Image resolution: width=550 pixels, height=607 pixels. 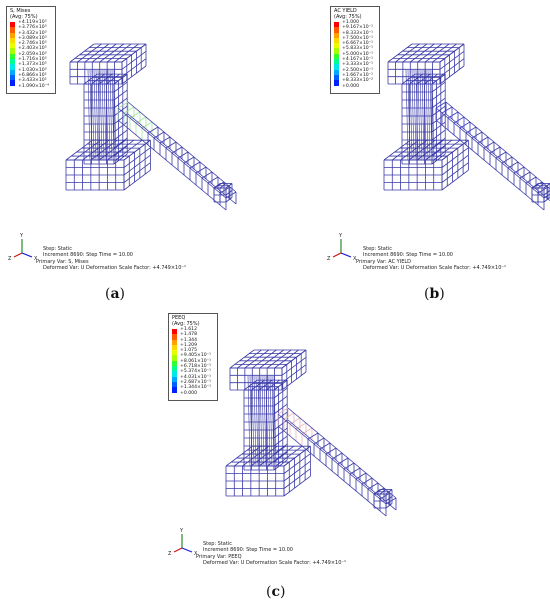 I want to click on legend-value: +3.776×10³, so click(x=32, y=28).